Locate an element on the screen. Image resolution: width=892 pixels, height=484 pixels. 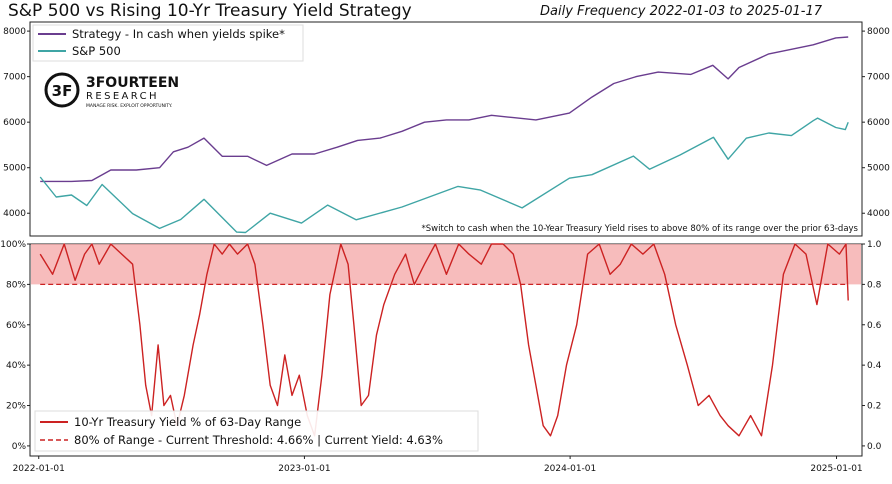
top-ytick-label-right: 5000 is located at coordinates (878, 169).